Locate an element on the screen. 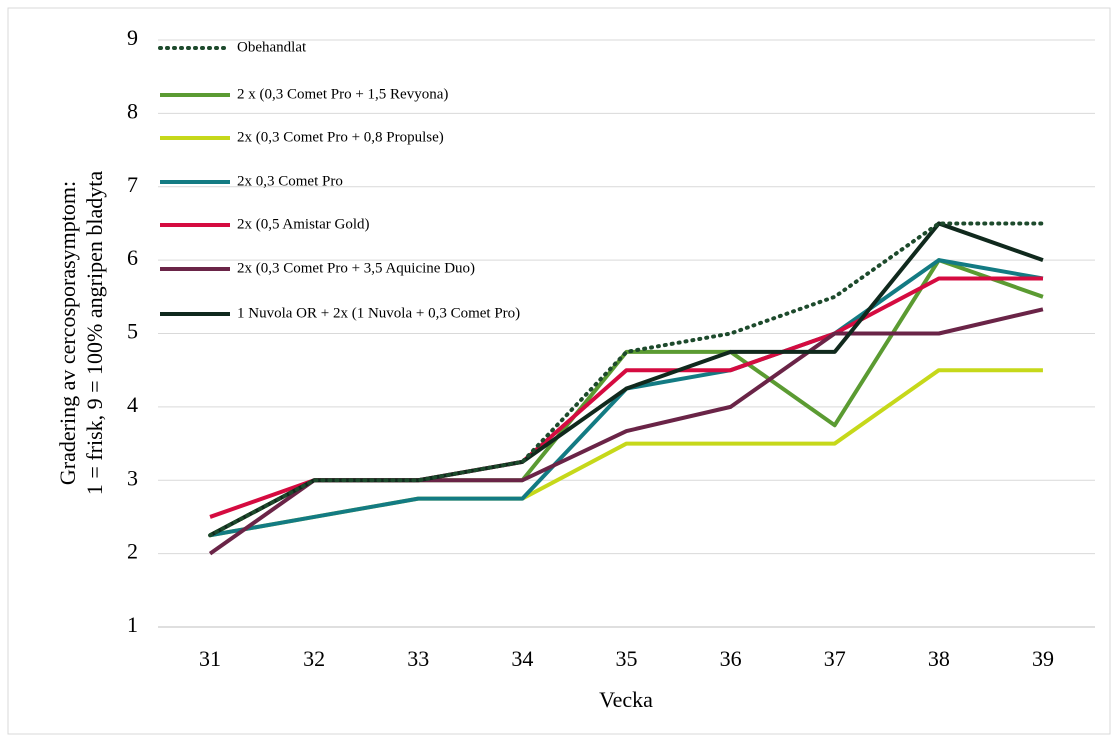  y-tick-label: 8 is located at coordinates (132, 110).